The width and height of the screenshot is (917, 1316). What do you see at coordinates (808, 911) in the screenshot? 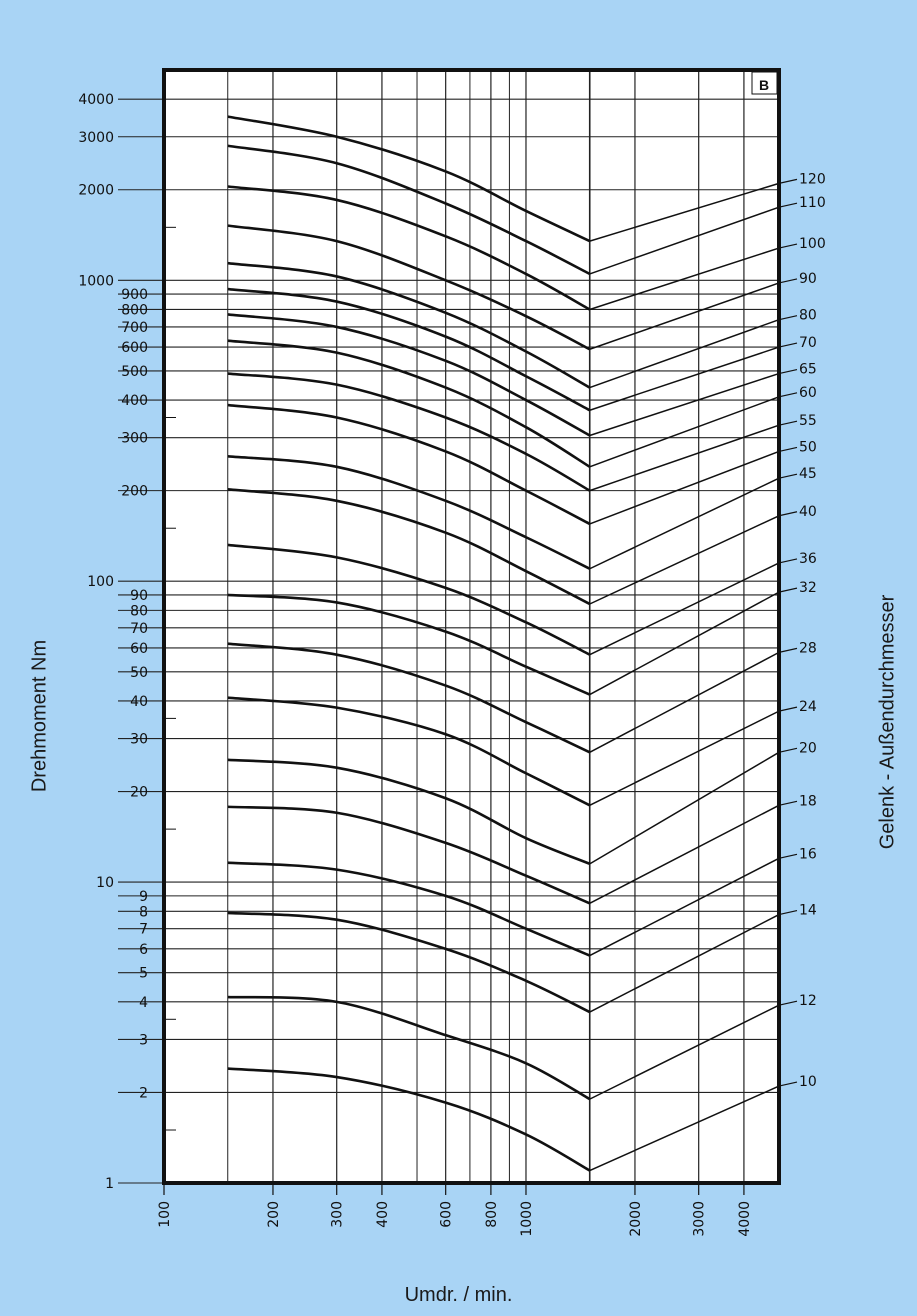
I see `series-label-14: 14` at bounding box center [808, 911].